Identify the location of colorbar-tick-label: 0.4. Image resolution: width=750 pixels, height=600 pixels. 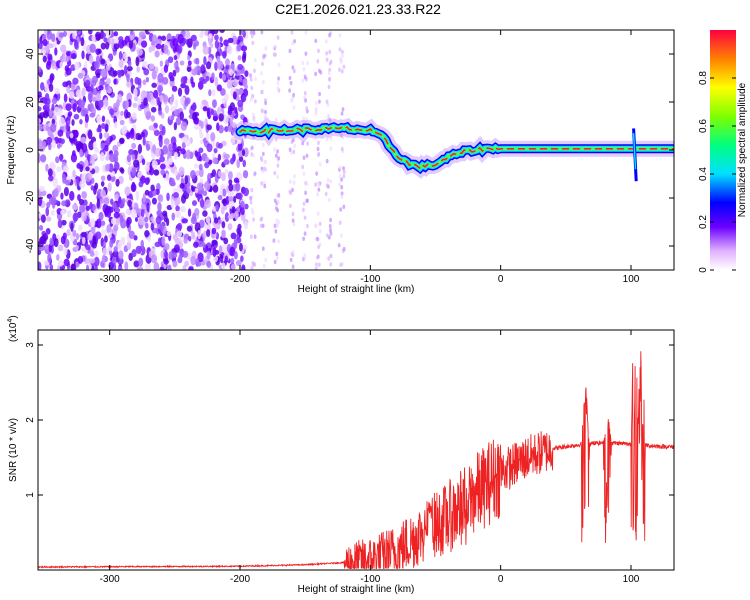
(703, 174).